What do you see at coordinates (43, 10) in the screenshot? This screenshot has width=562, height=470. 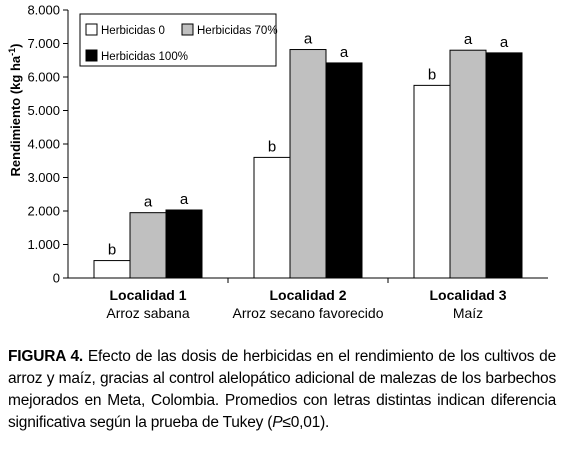 I see `y-tick-label: 8.000` at bounding box center [43, 10].